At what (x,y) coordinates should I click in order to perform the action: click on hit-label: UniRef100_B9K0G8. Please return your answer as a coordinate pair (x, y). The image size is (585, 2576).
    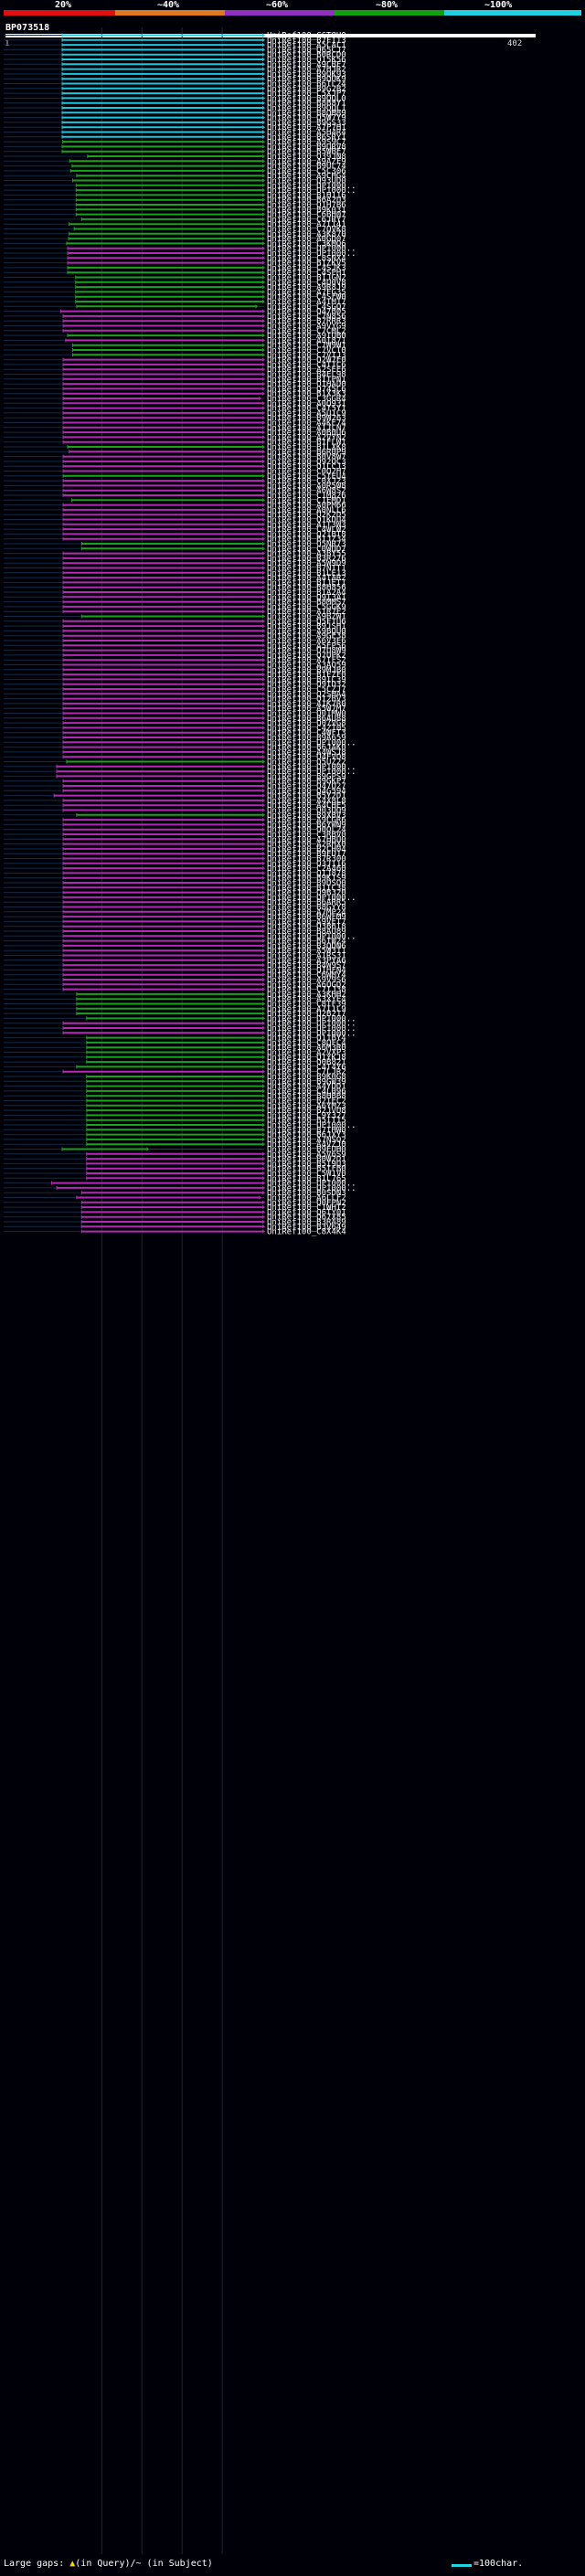
    Looking at the image, I should click on (307, 1077).